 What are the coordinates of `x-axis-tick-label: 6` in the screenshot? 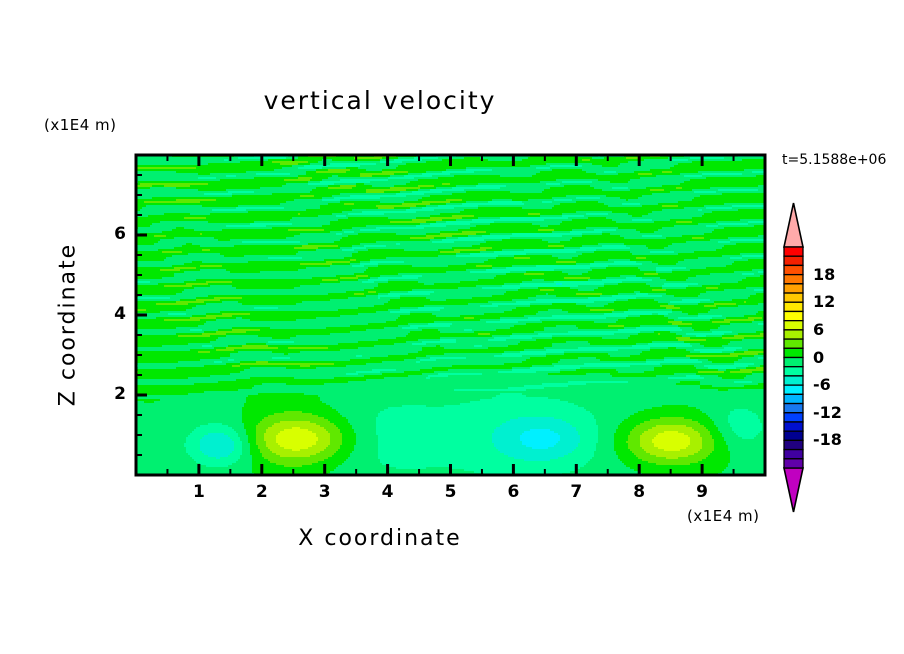 It's located at (513, 492).